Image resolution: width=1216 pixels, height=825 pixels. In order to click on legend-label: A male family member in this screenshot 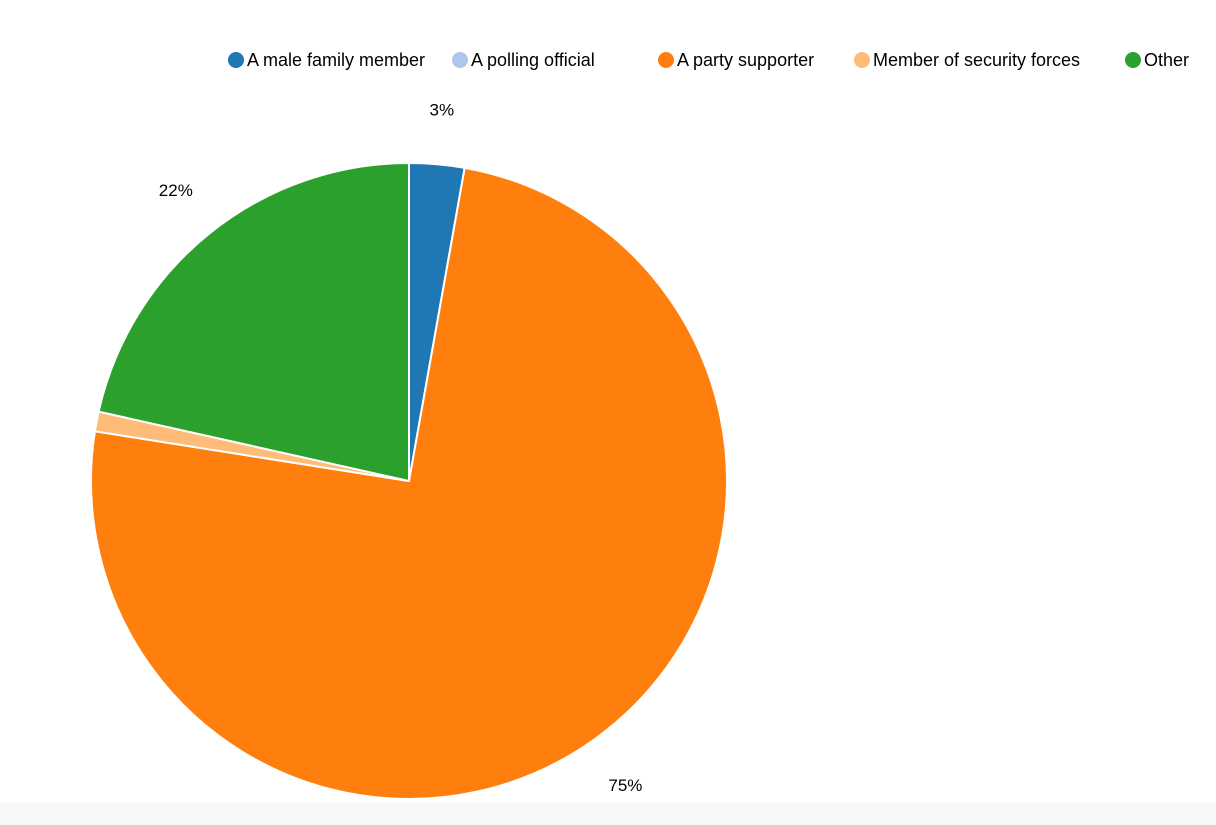, I will do `click(336, 60)`.